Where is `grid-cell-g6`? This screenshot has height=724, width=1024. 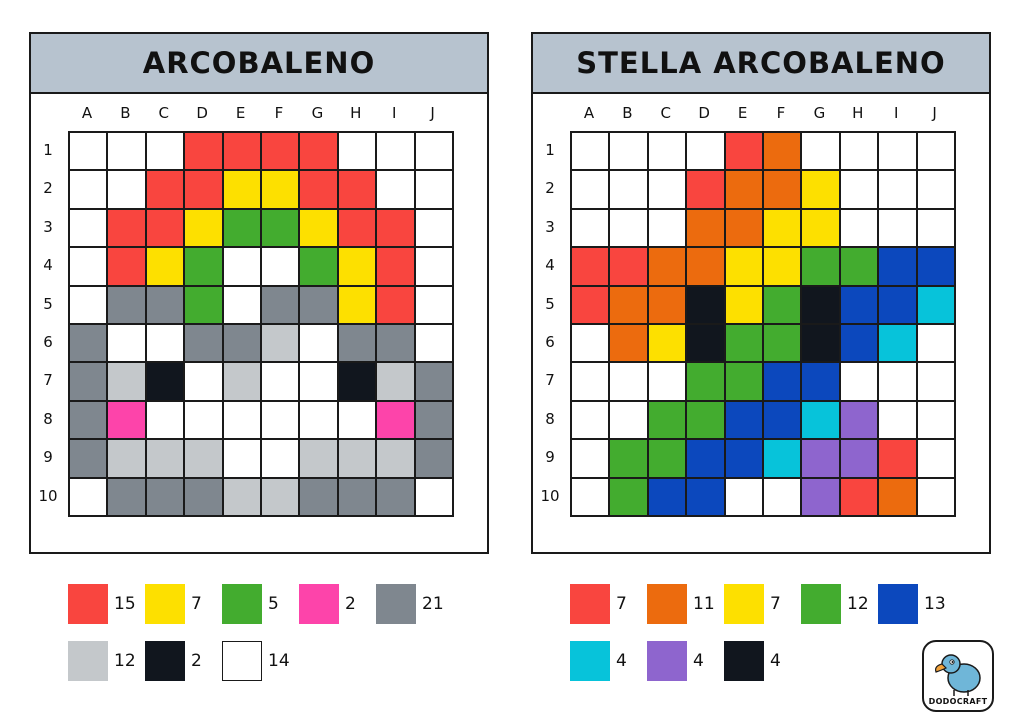 grid-cell-g6 is located at coordinates (318, 343).